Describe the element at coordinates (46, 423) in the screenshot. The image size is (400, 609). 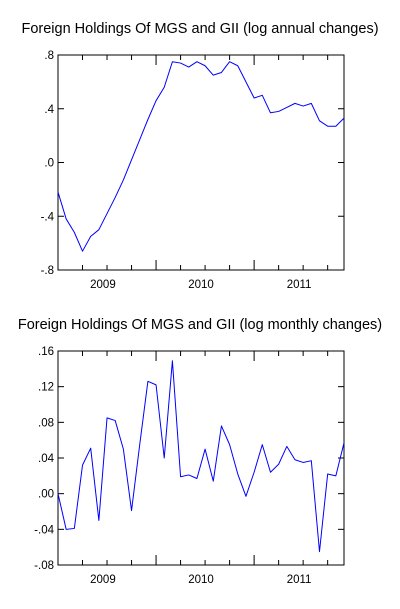
I see `y-tick-label: .08` at that location.